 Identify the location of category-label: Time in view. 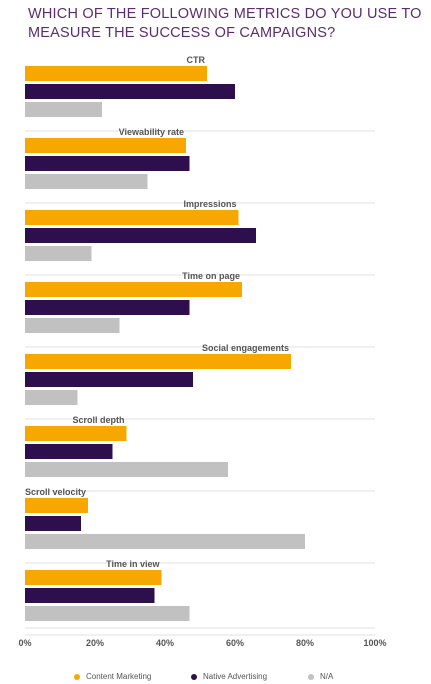
(133, 564).